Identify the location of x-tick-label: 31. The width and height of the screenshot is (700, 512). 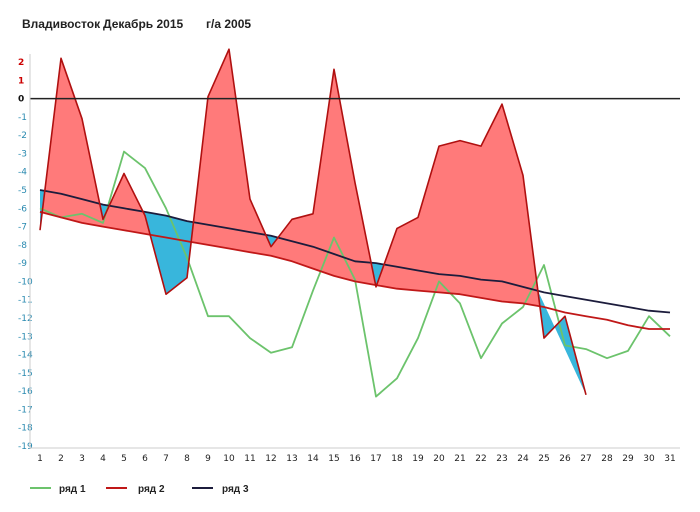
(669, 459).